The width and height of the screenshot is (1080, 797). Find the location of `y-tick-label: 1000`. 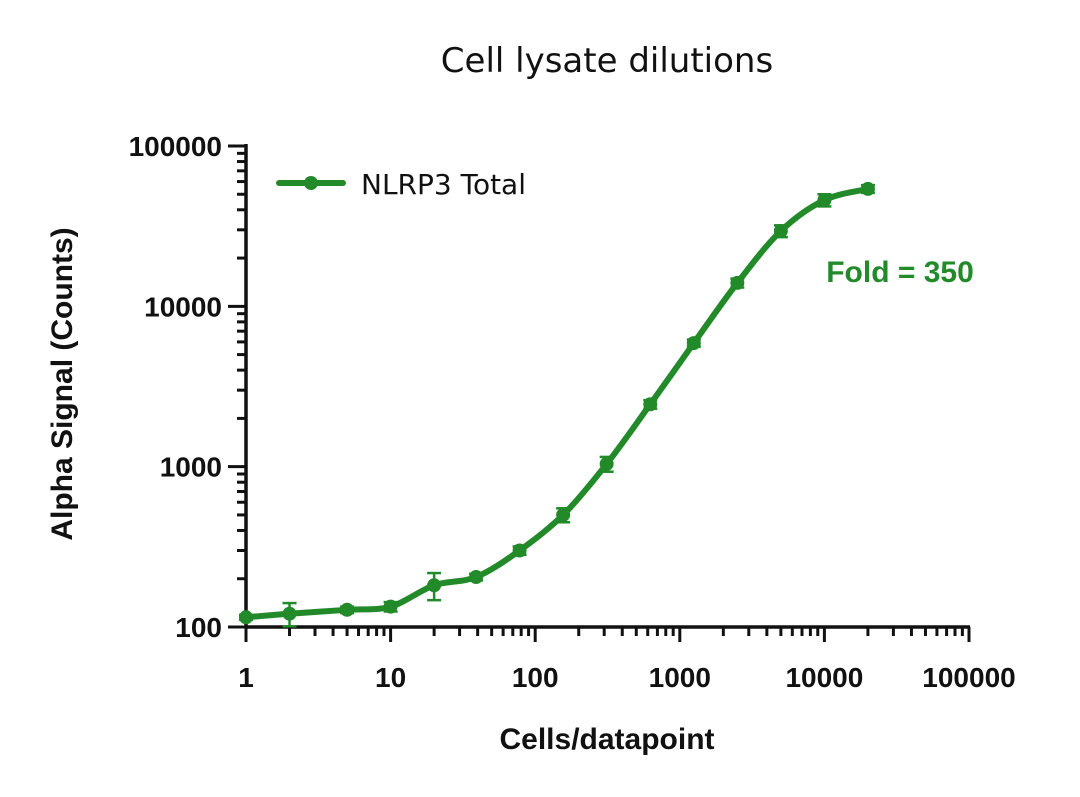

y-tick-label: 1000 is located at coordinates (191, 467).